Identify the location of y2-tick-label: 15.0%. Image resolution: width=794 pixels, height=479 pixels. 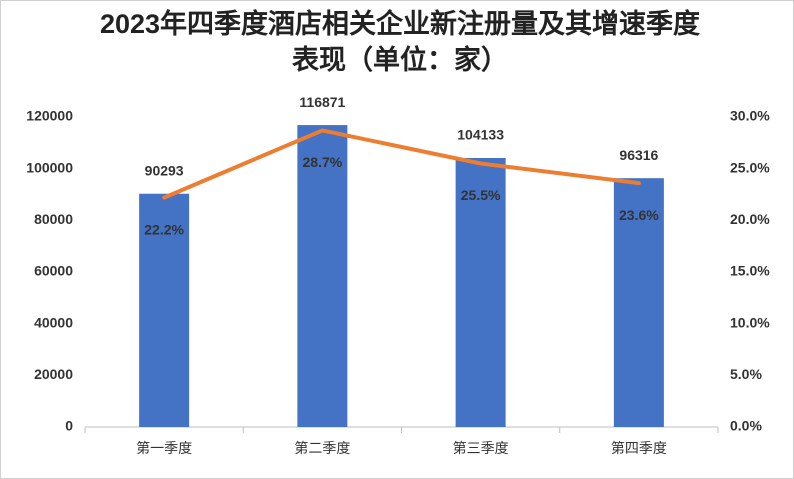
(750, 271).